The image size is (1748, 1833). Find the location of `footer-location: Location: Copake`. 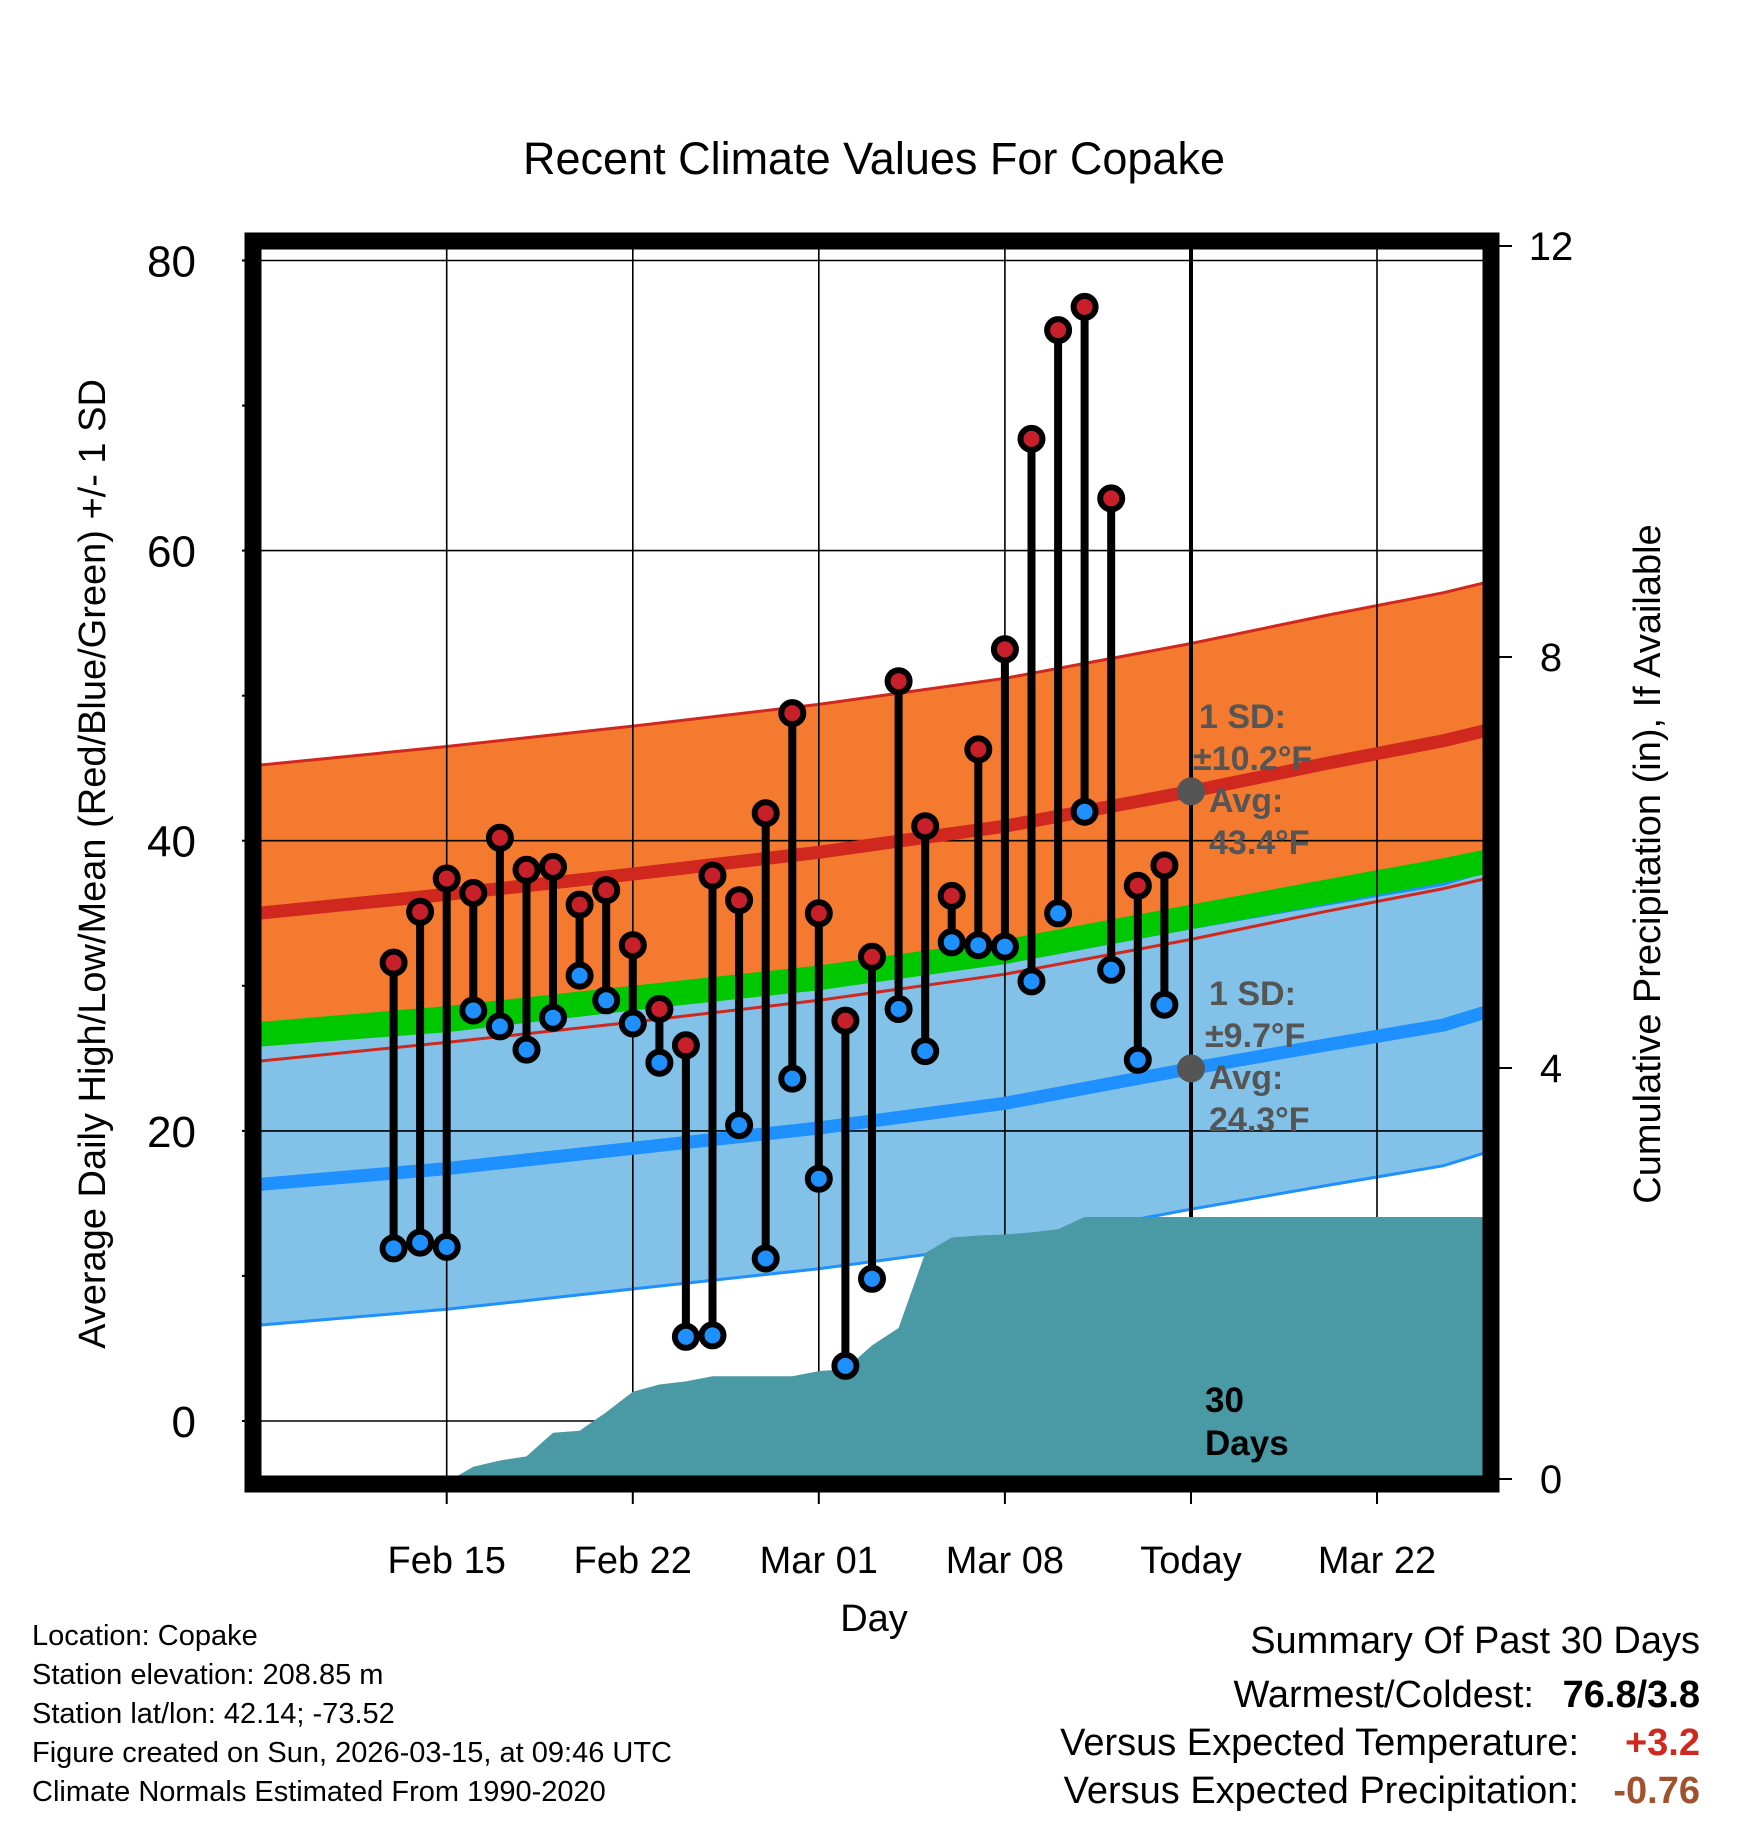

footer-location: Location: Copake is located at coordinates (145, 1636).